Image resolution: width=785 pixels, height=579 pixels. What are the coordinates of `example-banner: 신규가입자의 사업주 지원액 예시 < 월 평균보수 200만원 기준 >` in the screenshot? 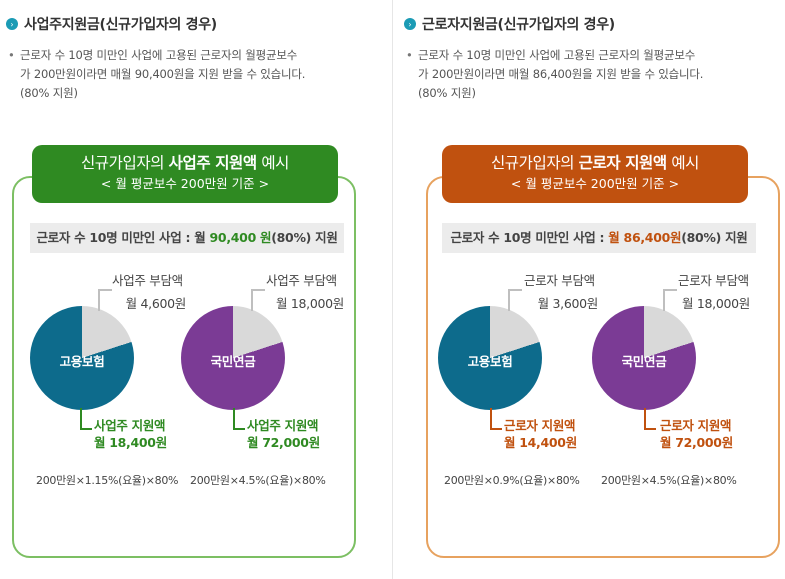 It's located at (185, 174).